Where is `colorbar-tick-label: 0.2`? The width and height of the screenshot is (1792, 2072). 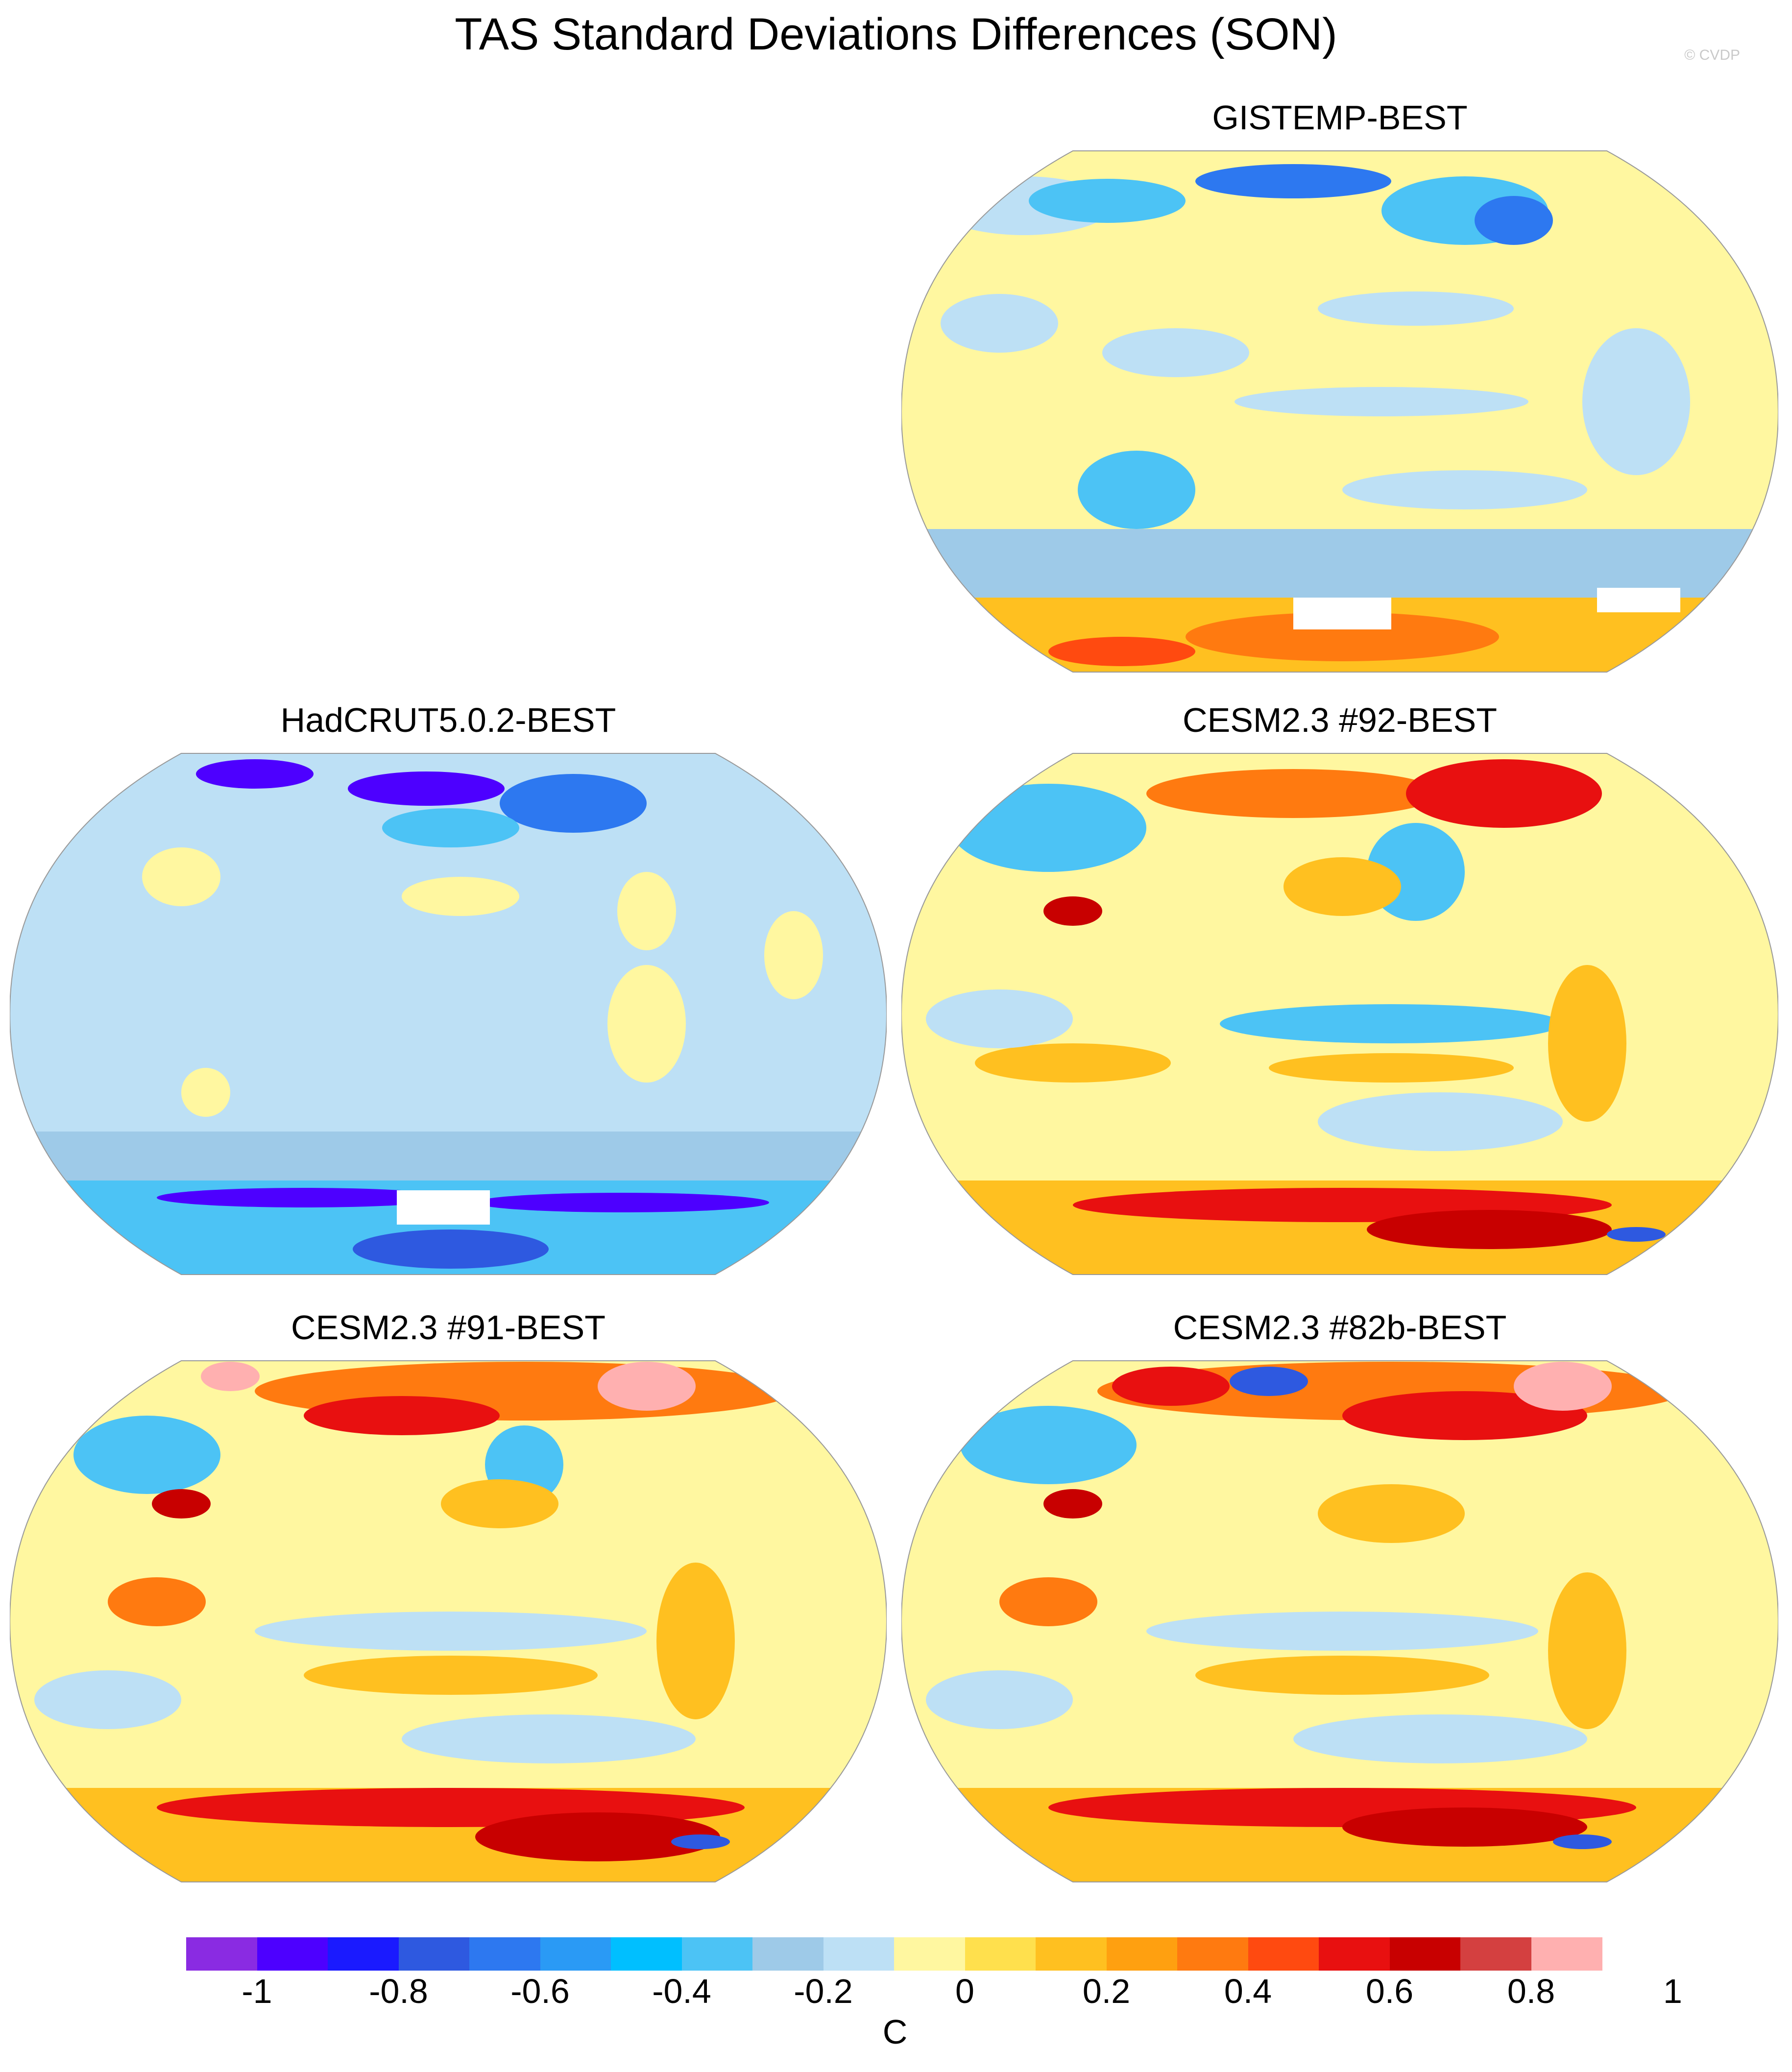 colorbar-tick-label: 0.2 is located at coordinates (1106, 1991).